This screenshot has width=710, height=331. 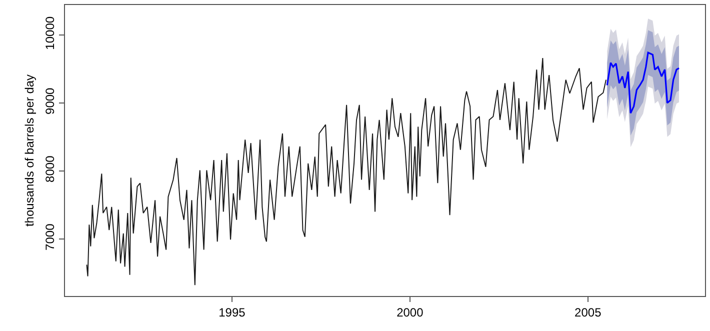 What do you see at coordinates (410, 312) in the screenshot?
I see `x-tick-label: 2000` at bounding box center [410, 312].